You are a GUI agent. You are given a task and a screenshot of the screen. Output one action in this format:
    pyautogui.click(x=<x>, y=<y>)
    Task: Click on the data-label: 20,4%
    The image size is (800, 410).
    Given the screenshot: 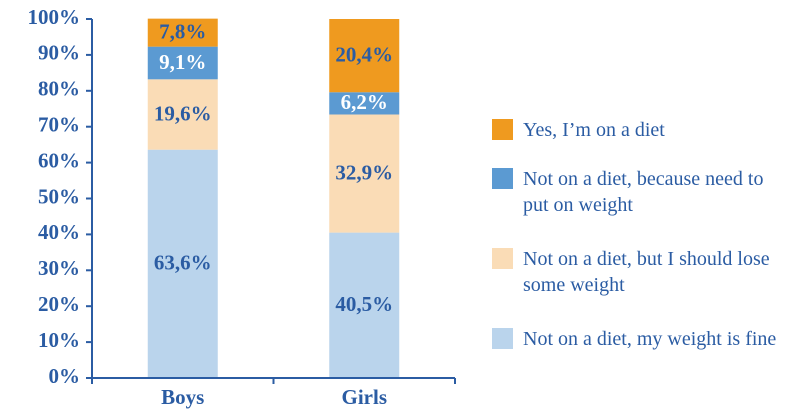 What is the action you would take?
    pyautogui.click(x=364, y=54)
    